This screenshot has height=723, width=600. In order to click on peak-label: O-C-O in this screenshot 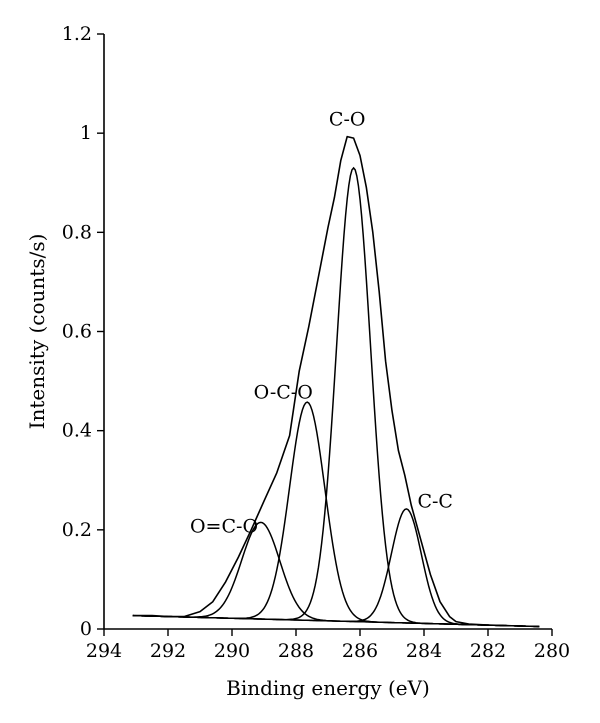, I will do `click(283, 392)`.